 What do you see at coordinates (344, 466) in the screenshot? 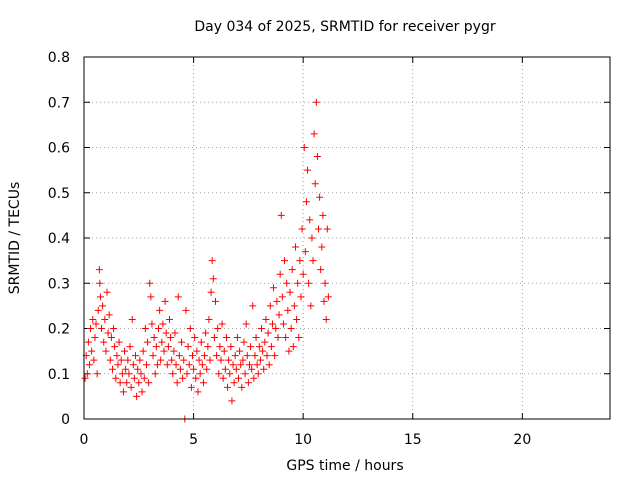
I see `x-axis-label: GPS time / hours` at bounding box center [344, 466].